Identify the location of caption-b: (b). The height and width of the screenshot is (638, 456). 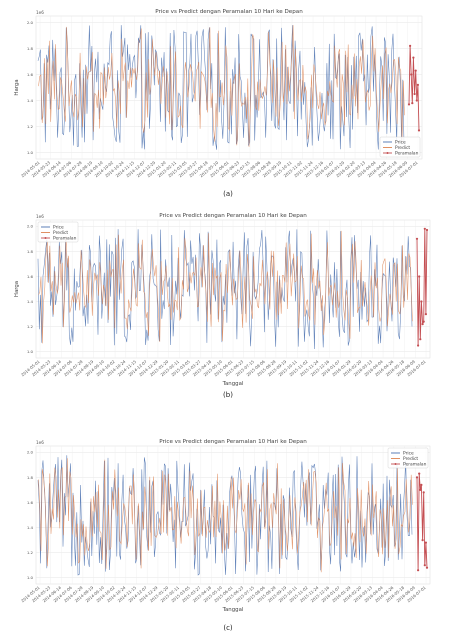
(228, 395).